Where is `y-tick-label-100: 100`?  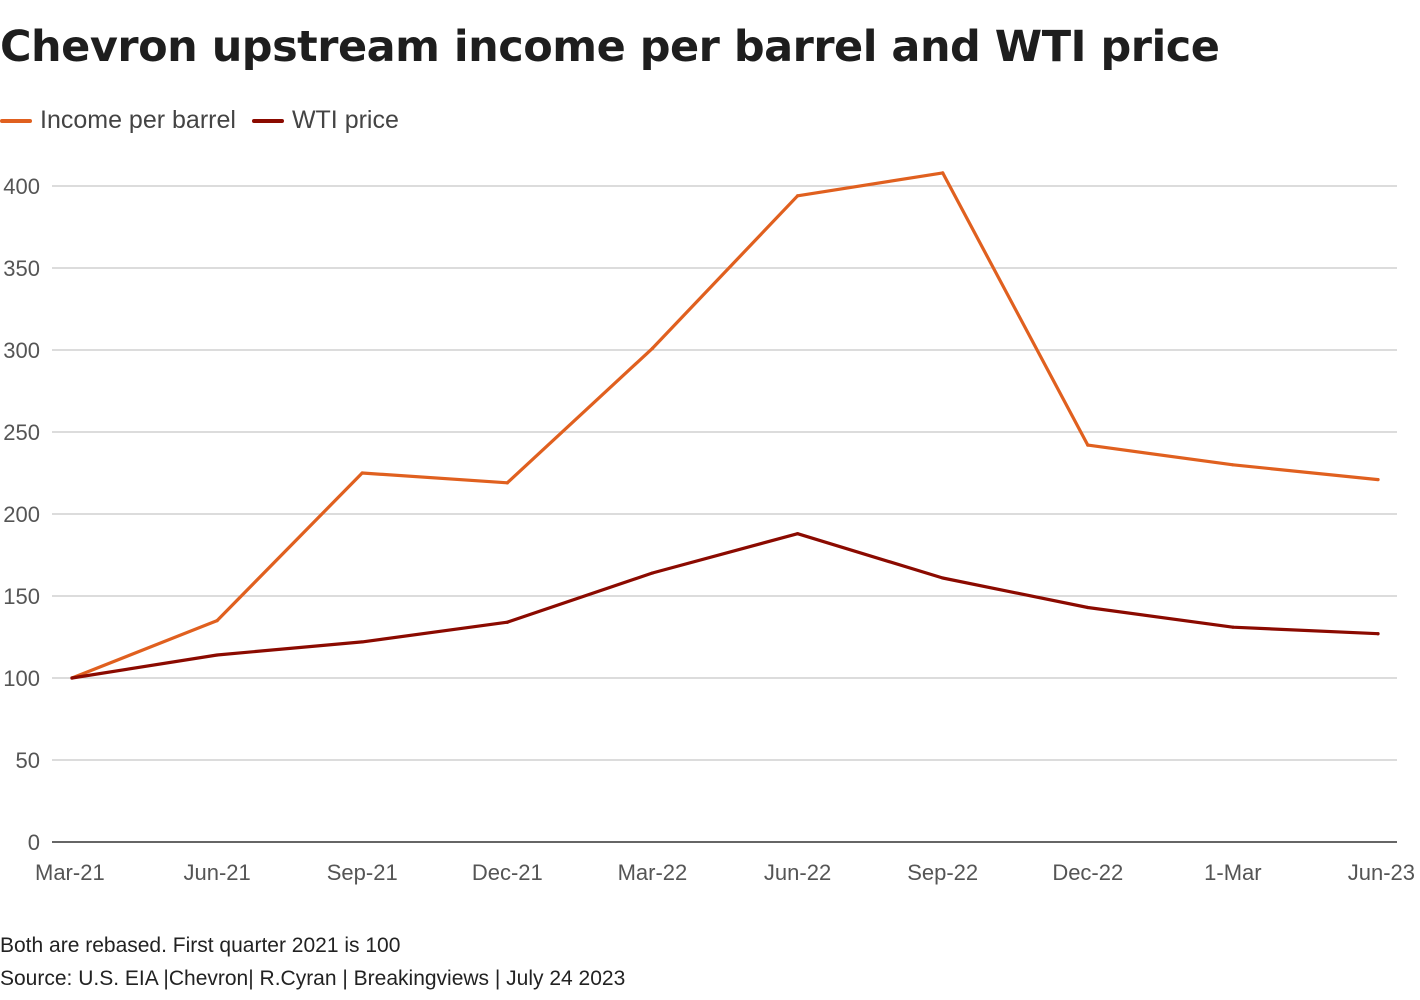
y-tick-label-100: 100 is located at coordinates (21, 678).